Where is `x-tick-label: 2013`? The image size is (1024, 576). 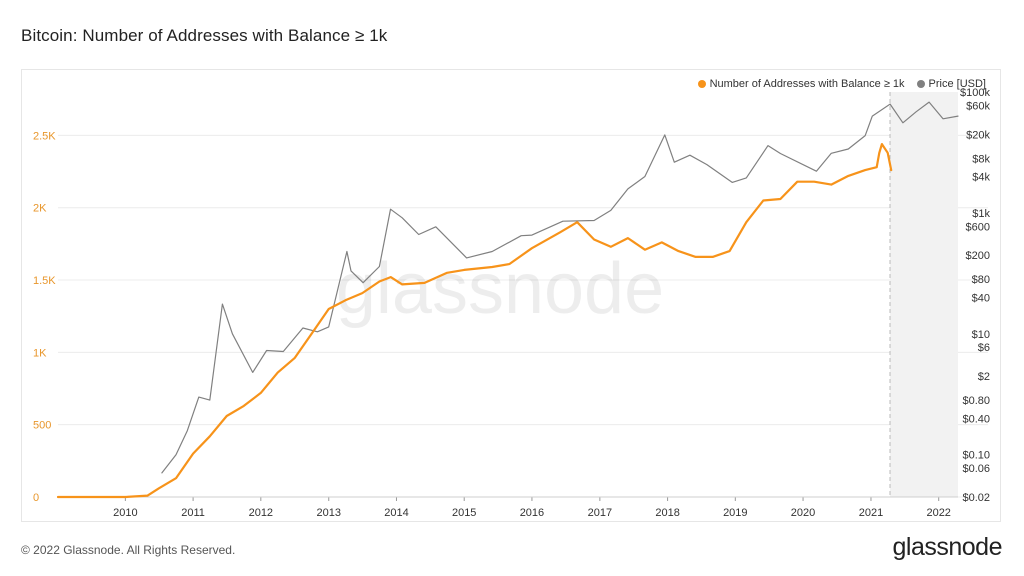
x-tick-label: 2013 is located at coordinates (329, 513).